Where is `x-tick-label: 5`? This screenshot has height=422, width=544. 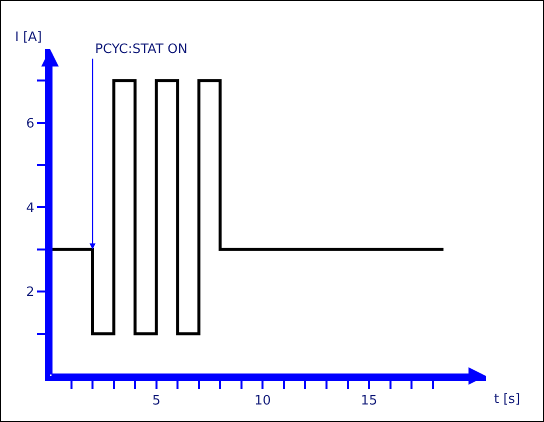
x-tick-label: 5 is located at coordinates (156, 401).